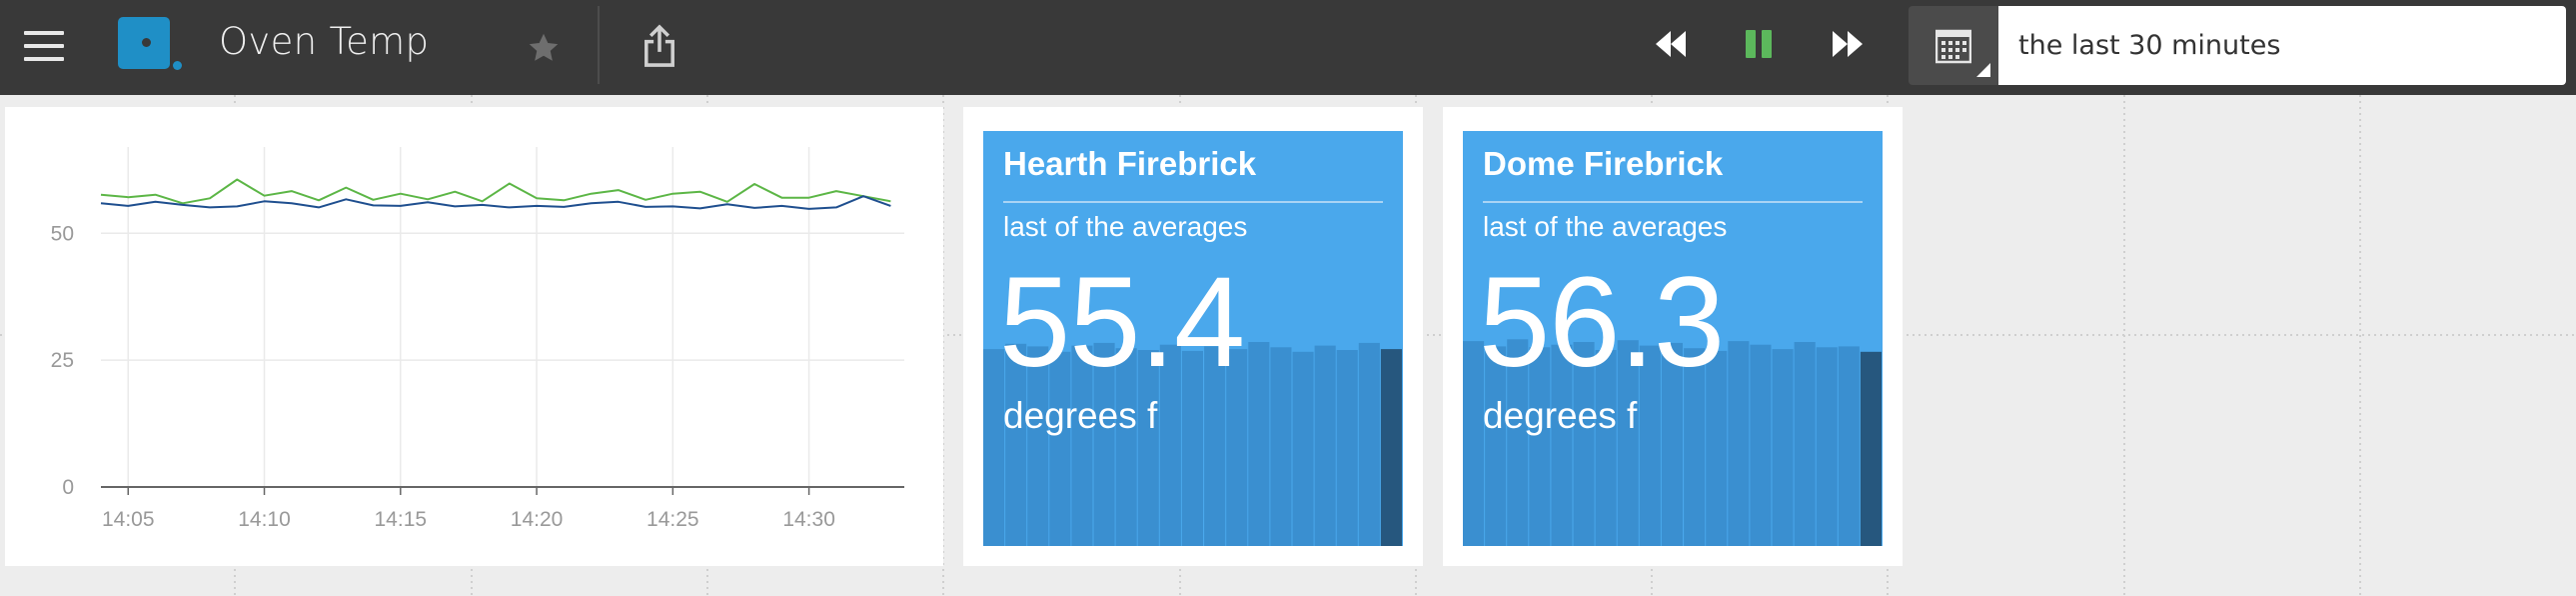  I want to click on tile-title: Hearth Firebrick, so click(1130, 163).